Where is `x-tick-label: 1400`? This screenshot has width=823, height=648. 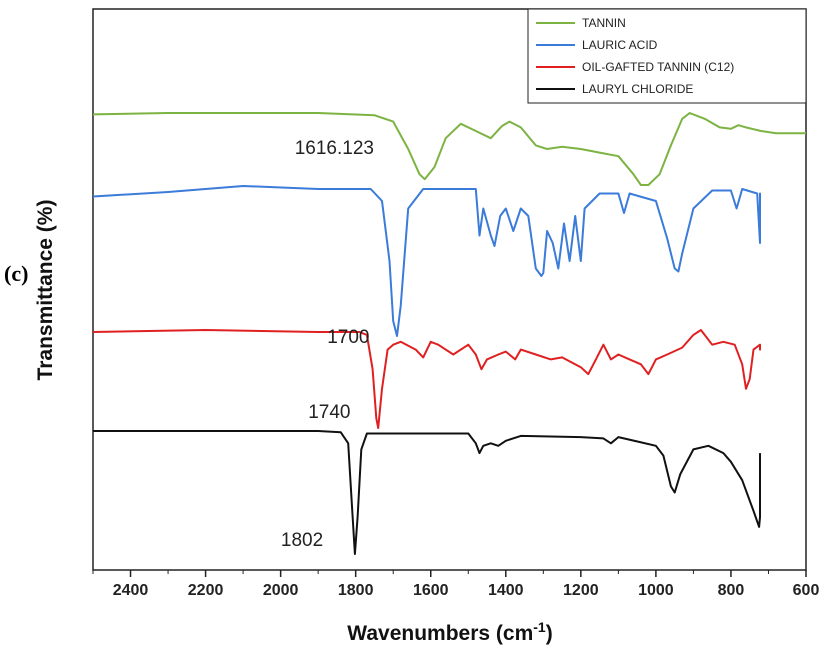
x-tick-label: 1400 is located at coordinates (506, 590).